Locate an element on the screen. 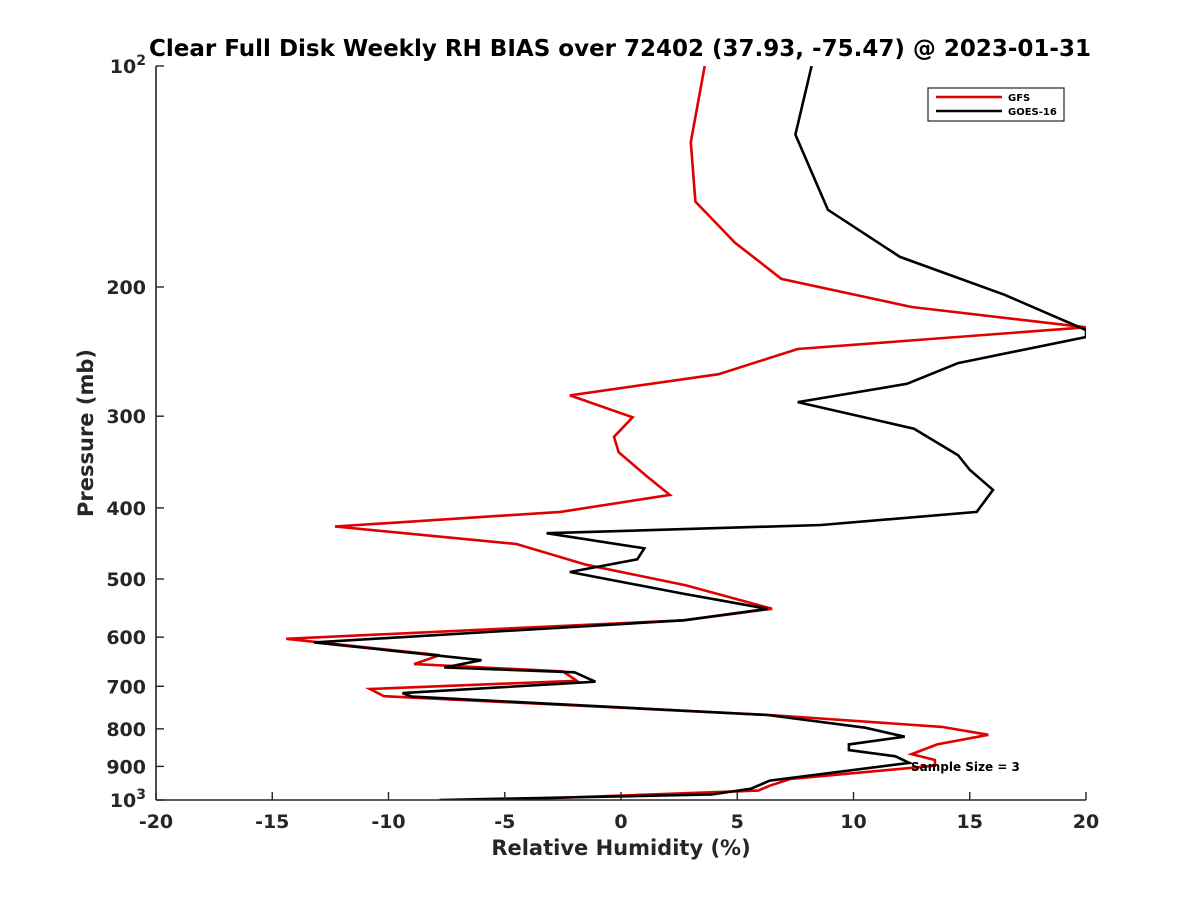  y-tick-label: 600 is located at coordinates (126, 638).